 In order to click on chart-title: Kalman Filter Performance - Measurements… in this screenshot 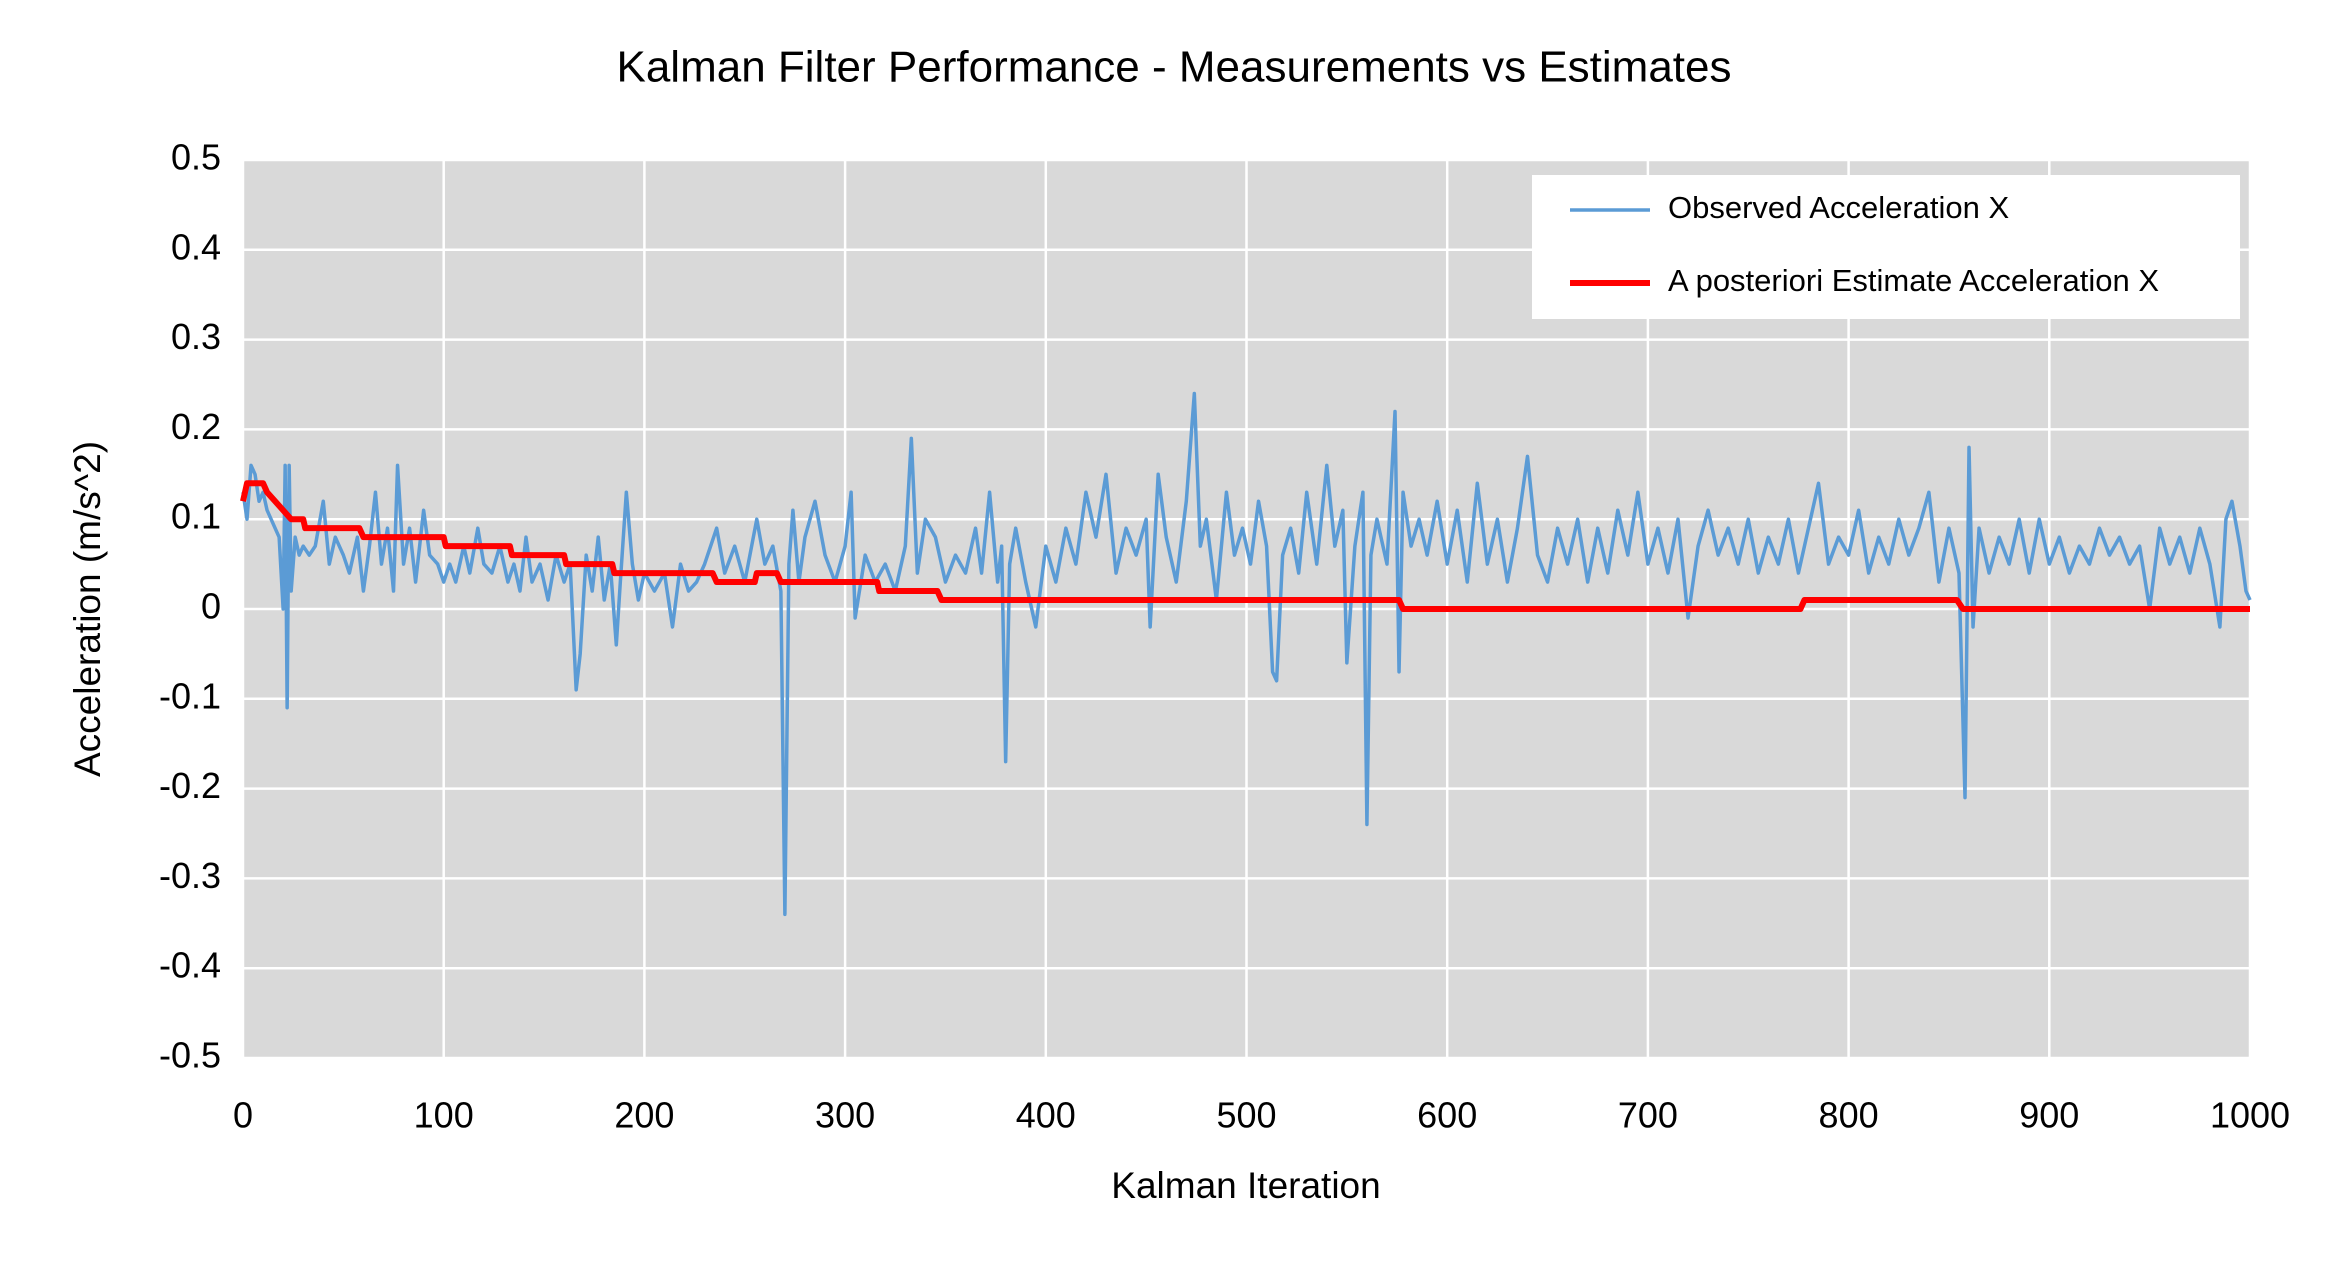, I will do `click(1173, 67)`.